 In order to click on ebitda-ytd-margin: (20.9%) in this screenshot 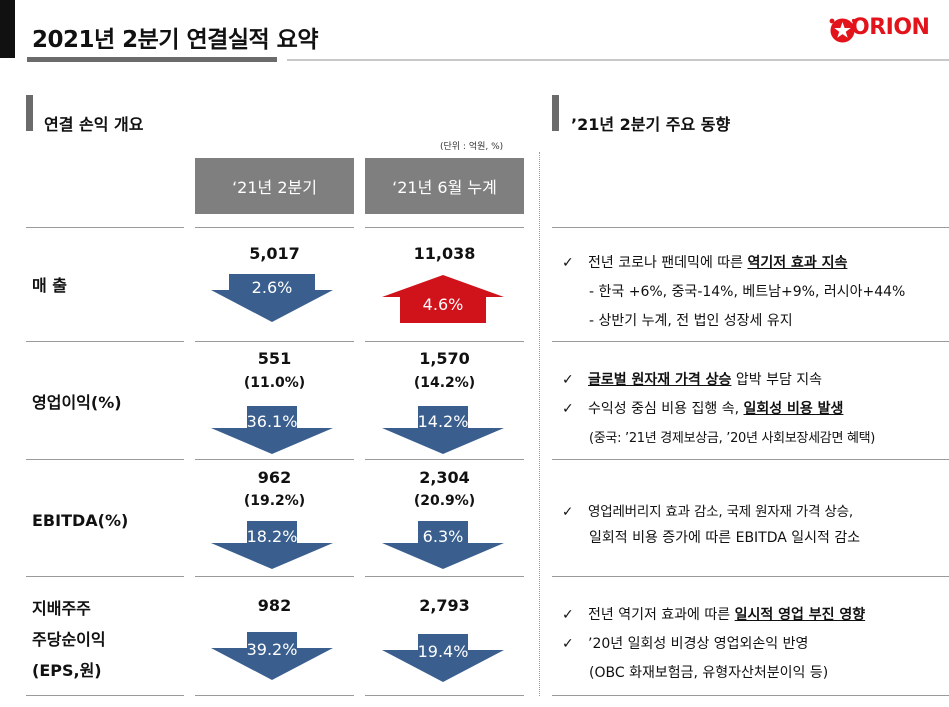, I will do `click(444, 501)`.